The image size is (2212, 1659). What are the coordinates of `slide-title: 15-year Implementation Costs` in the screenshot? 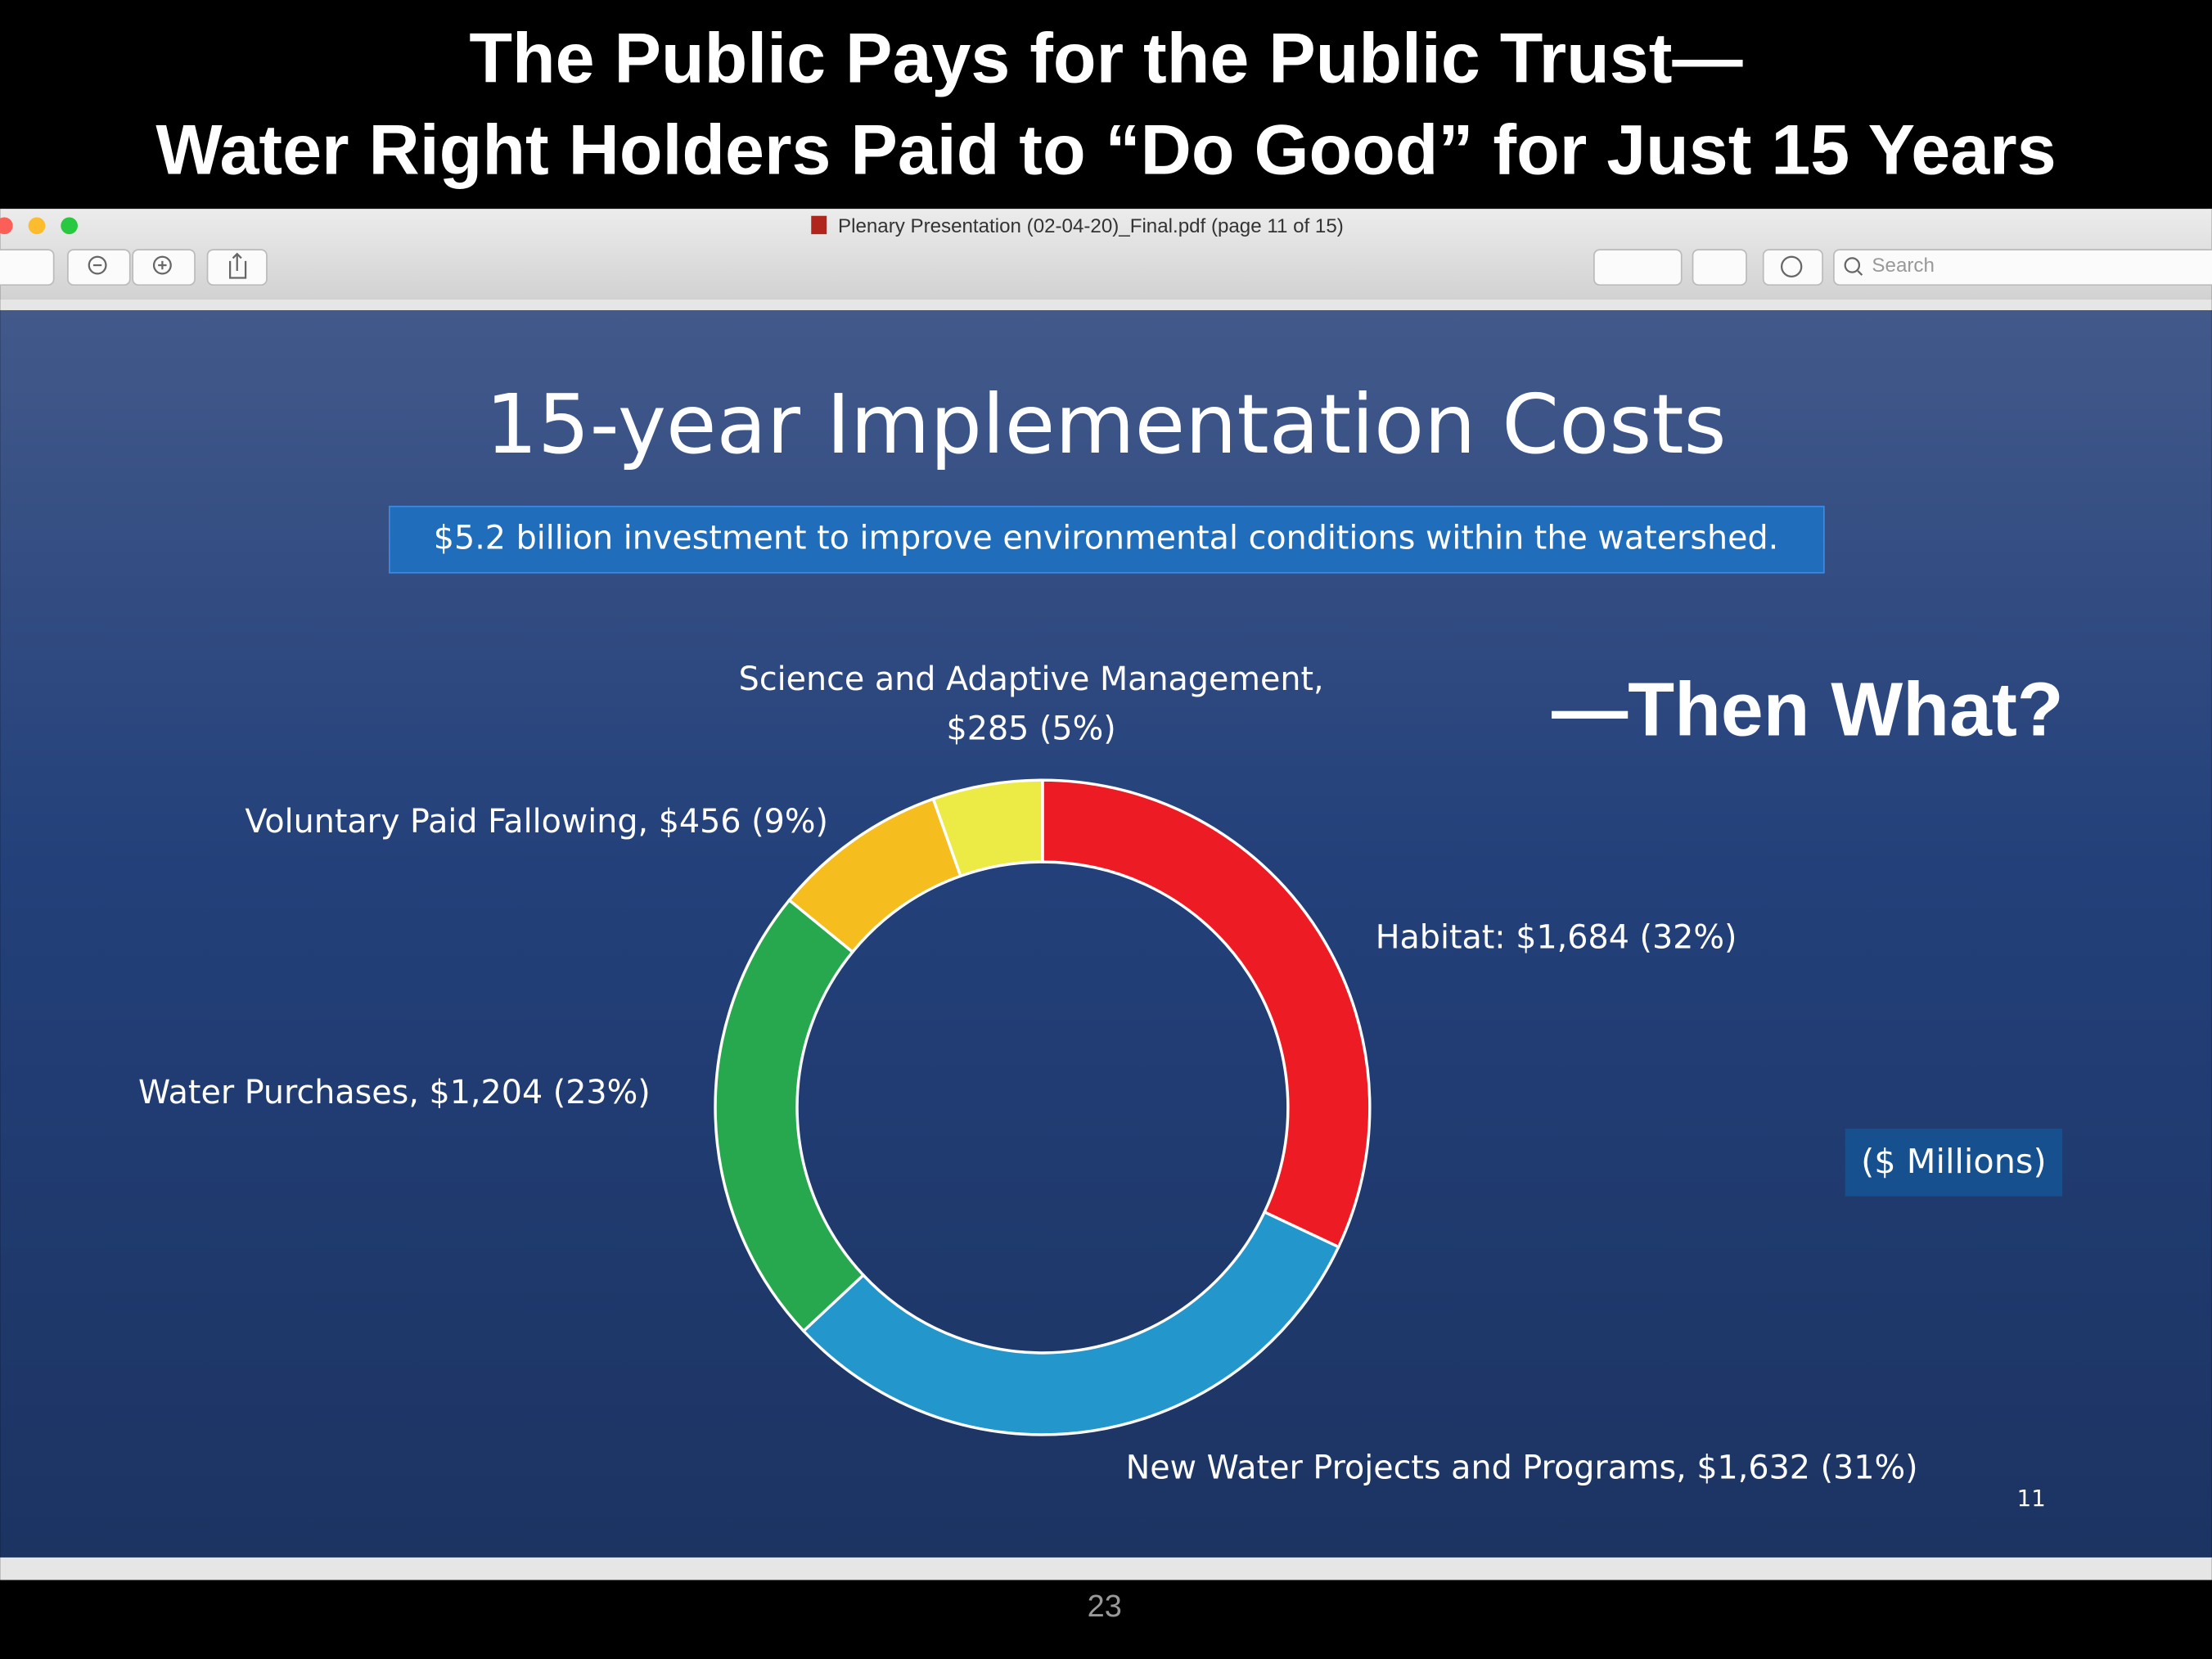 It's located at (1105, 424).